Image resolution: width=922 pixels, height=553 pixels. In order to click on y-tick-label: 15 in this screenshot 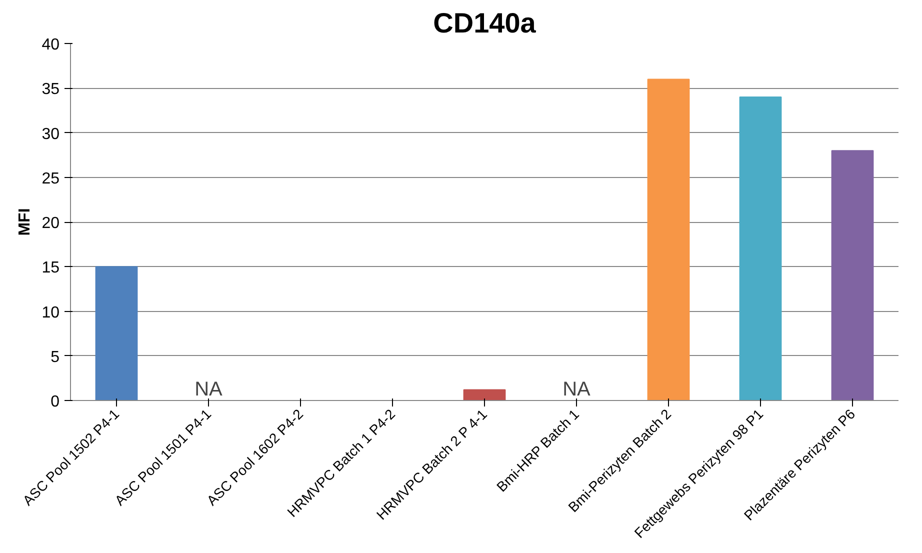, I will do `click(51, 268)`.